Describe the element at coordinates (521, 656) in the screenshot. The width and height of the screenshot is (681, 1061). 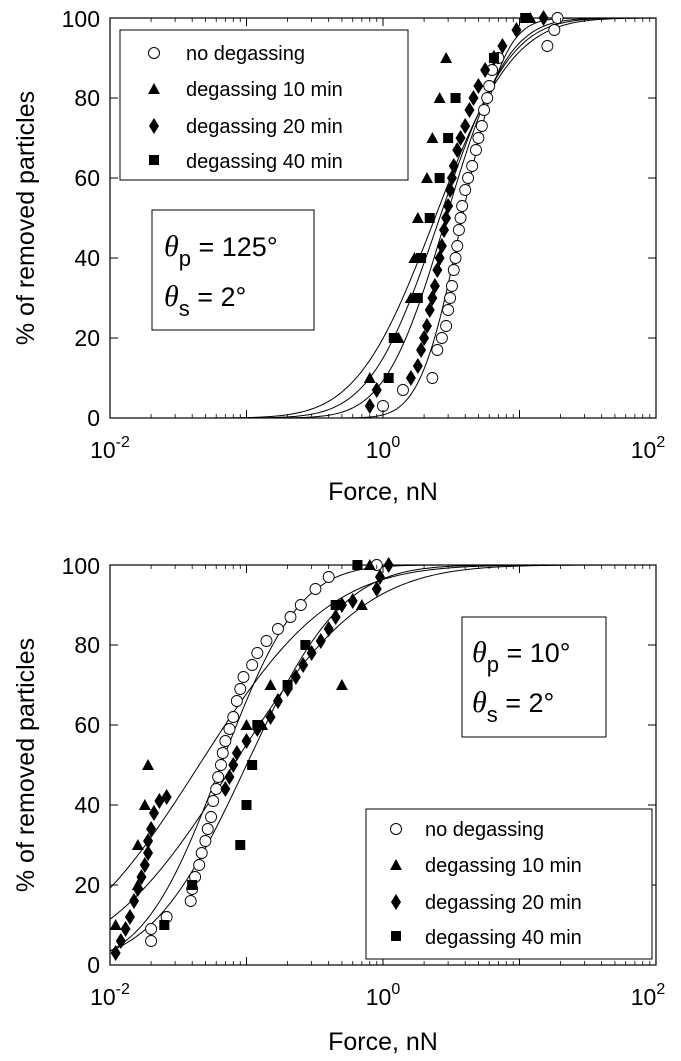
I see `theta-p-text: θp = 10°` at that location.